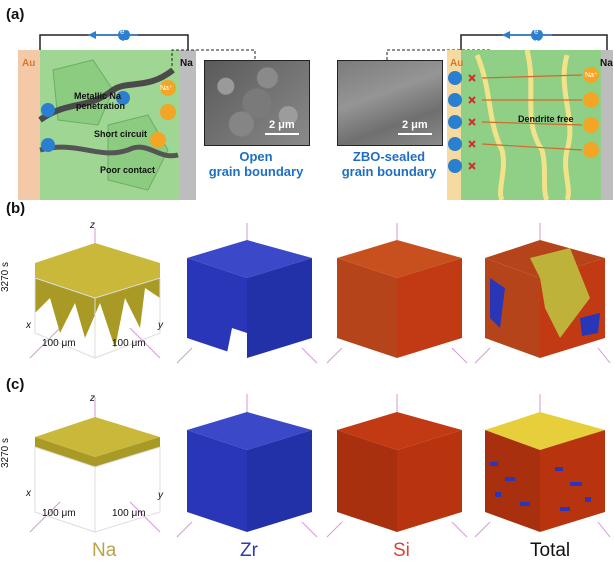  I want to click on au-label-left: Au, so click(29, 63).